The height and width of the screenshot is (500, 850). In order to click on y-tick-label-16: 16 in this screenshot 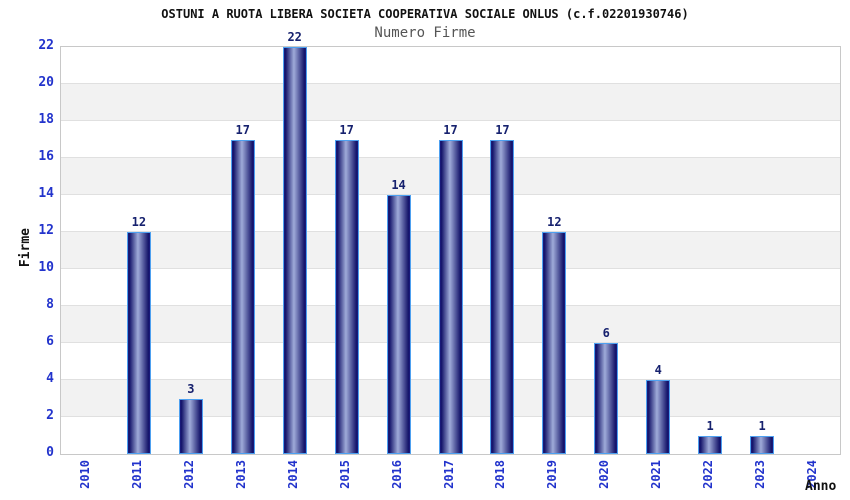, I will do `click(46, 156)`.